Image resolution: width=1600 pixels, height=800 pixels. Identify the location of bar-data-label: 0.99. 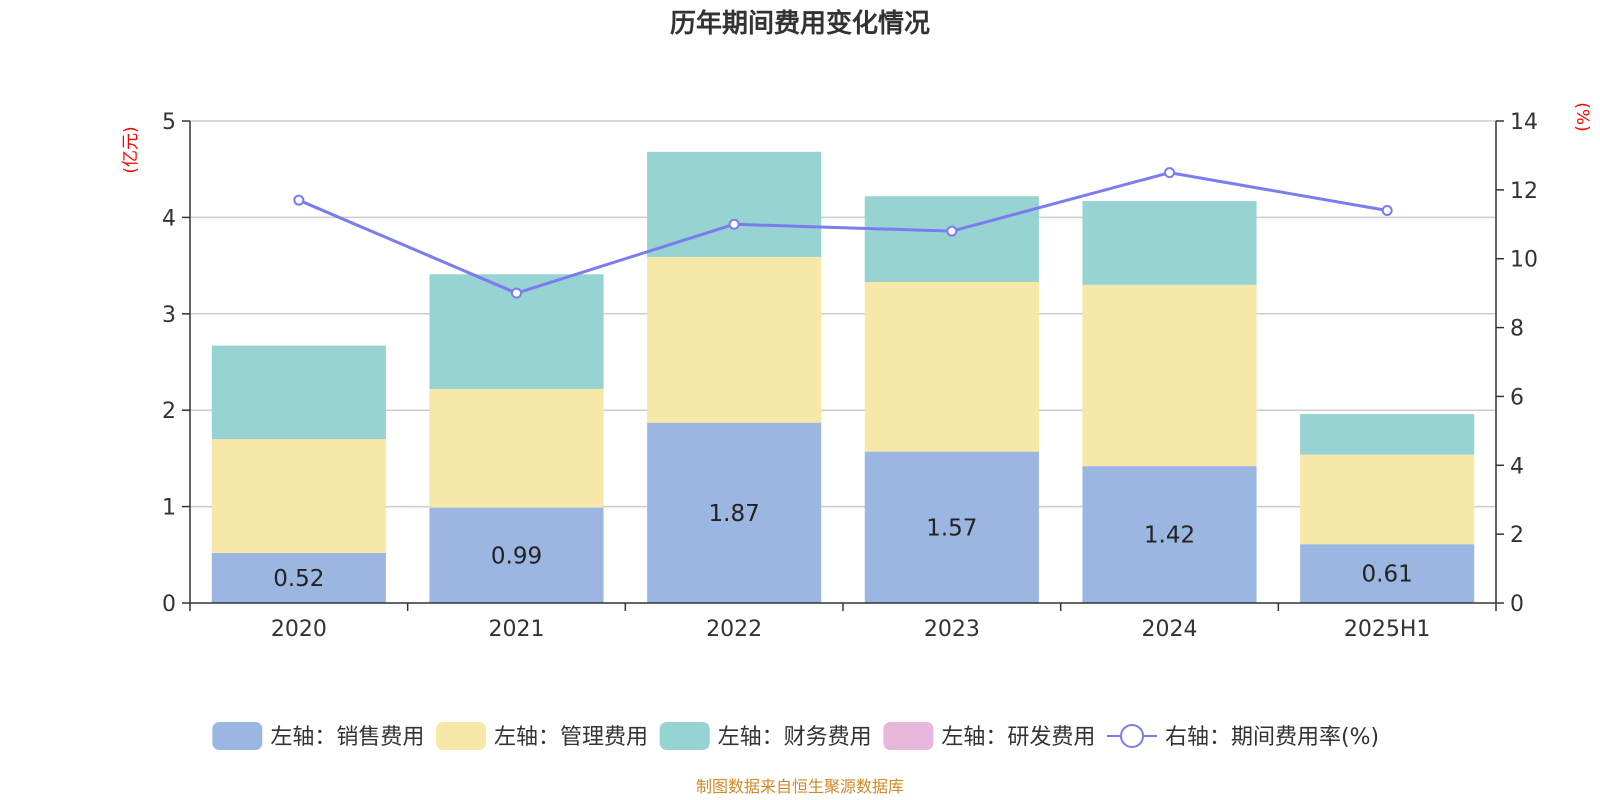
(516, 556).